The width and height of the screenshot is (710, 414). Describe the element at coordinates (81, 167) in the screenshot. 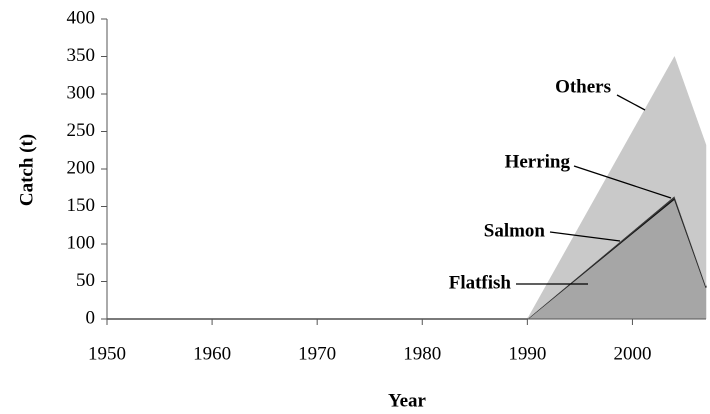

I see `y-tick-label: 200` at that location.